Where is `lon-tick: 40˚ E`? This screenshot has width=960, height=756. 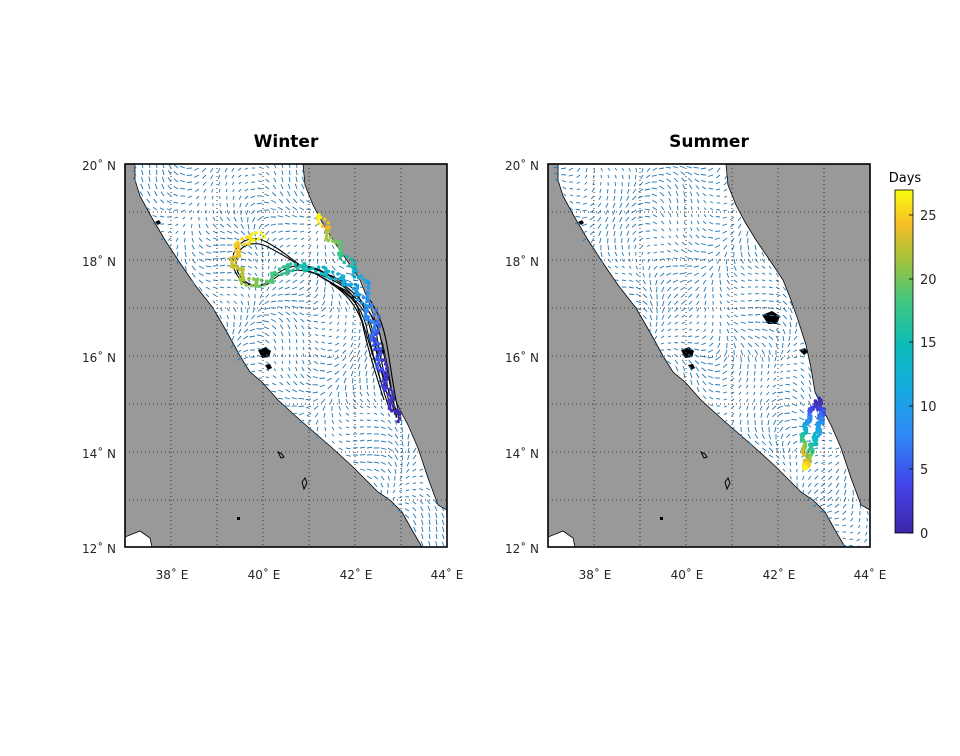
lon-tick: 40˚ E is located at coordinates (264, 574).